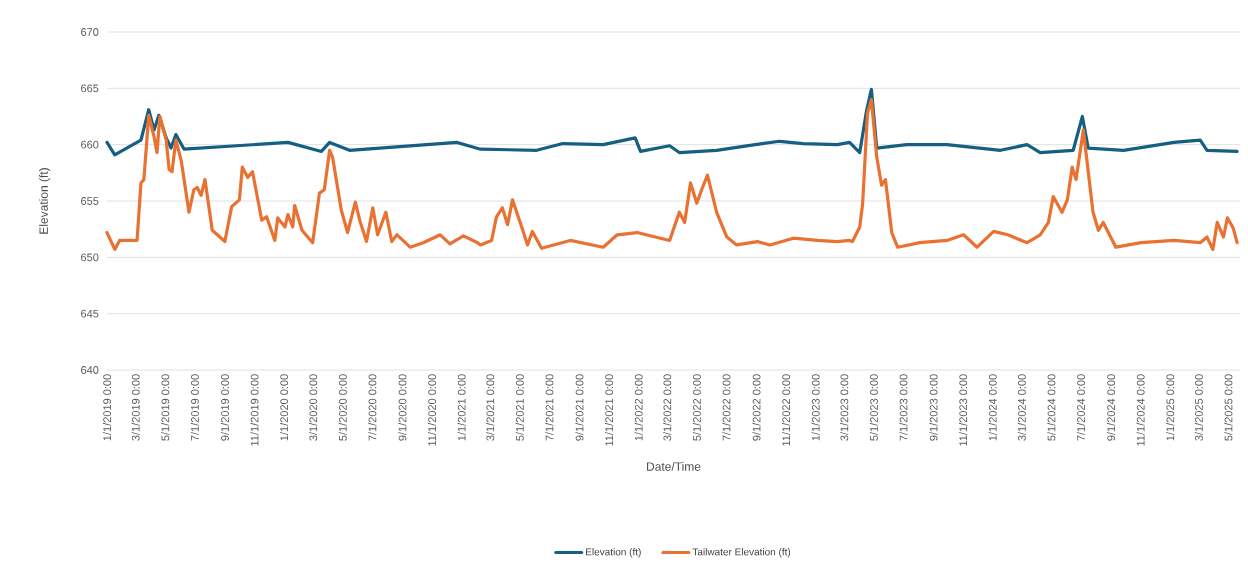 This screenshot has width=1248, height=574. I want to click on x-tick-label: 11/1/2020 0:00, so click(432, 410).